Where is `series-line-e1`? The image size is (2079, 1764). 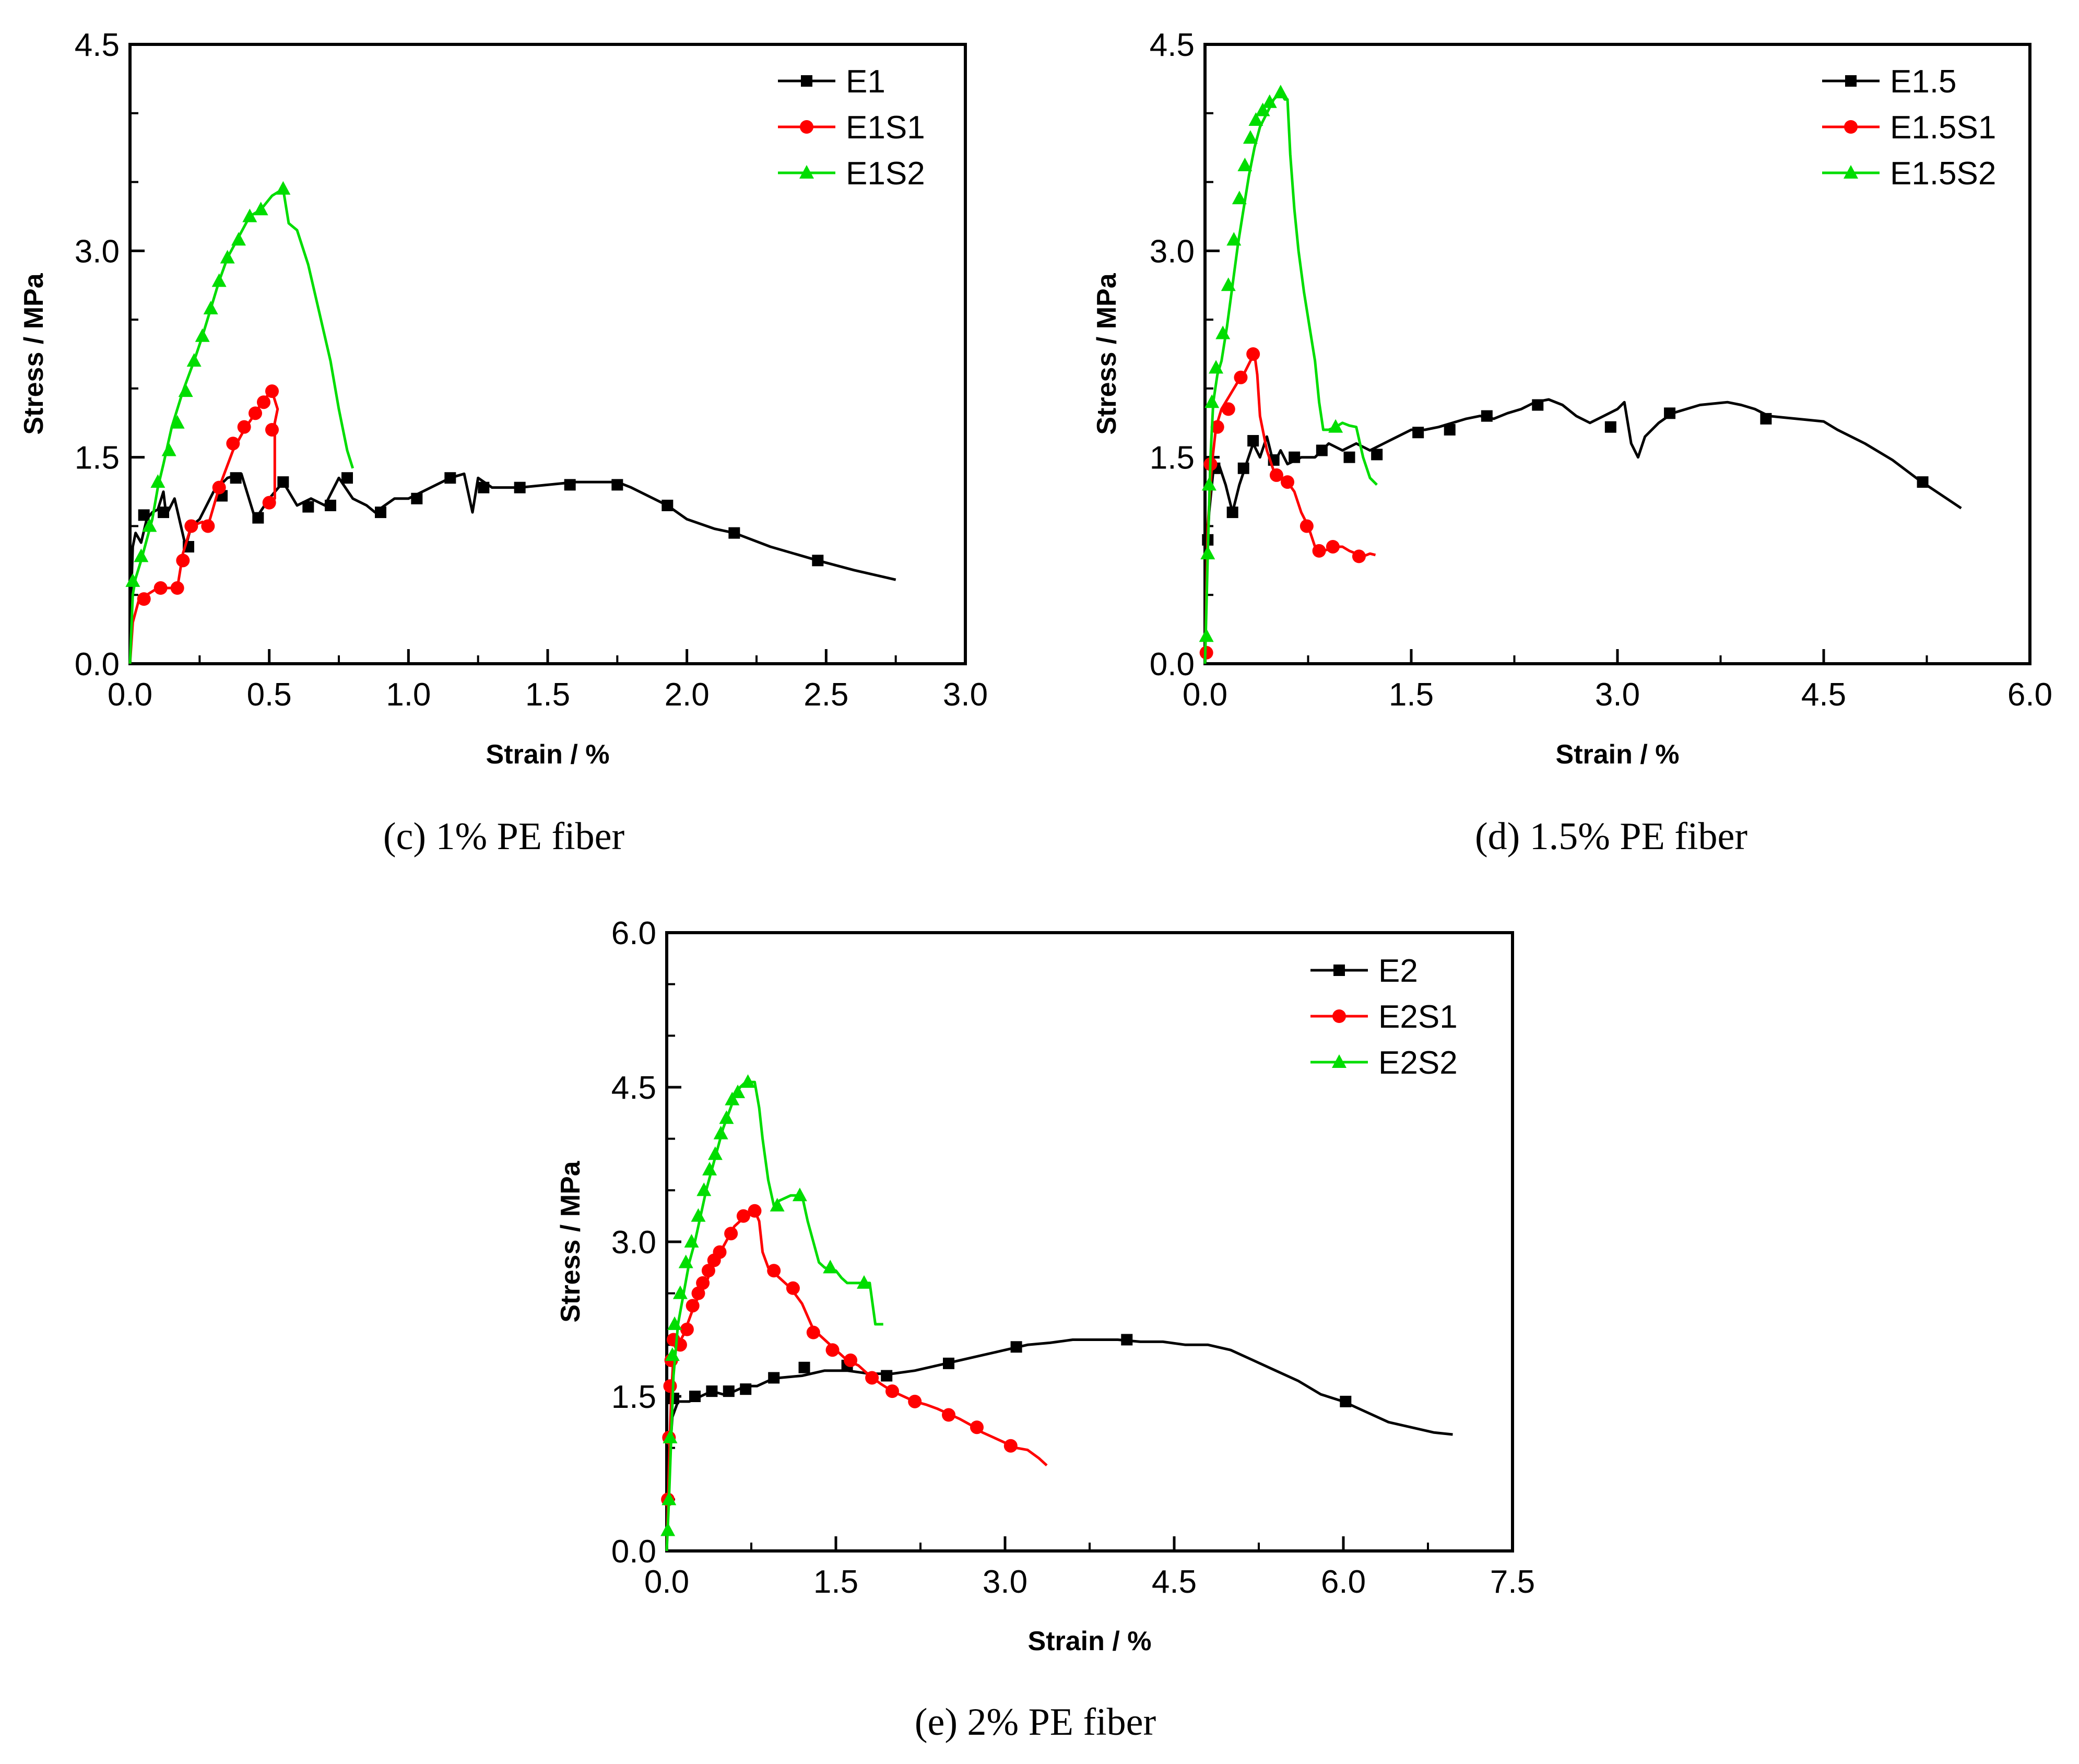 series-line-e1 is located at coordinates (512, 568).